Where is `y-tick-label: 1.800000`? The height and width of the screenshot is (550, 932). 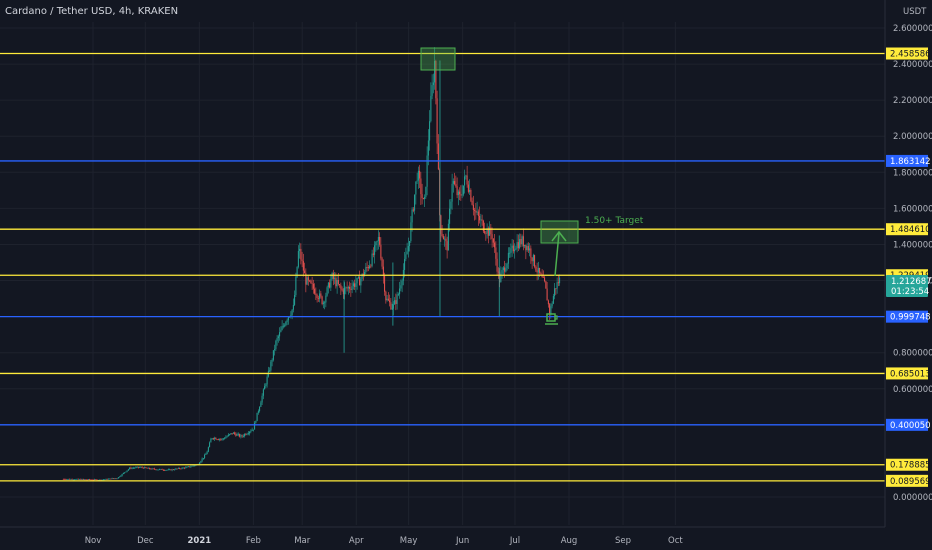 y-tick-label: 1.800000 is located at coordinates (912, 173).